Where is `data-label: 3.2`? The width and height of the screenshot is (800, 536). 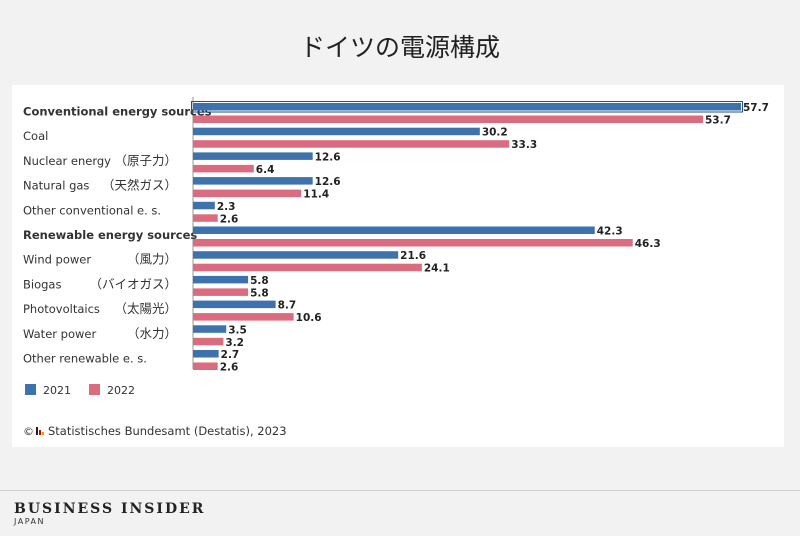
data-label: 3.2 is located at coordinates (234, 343).